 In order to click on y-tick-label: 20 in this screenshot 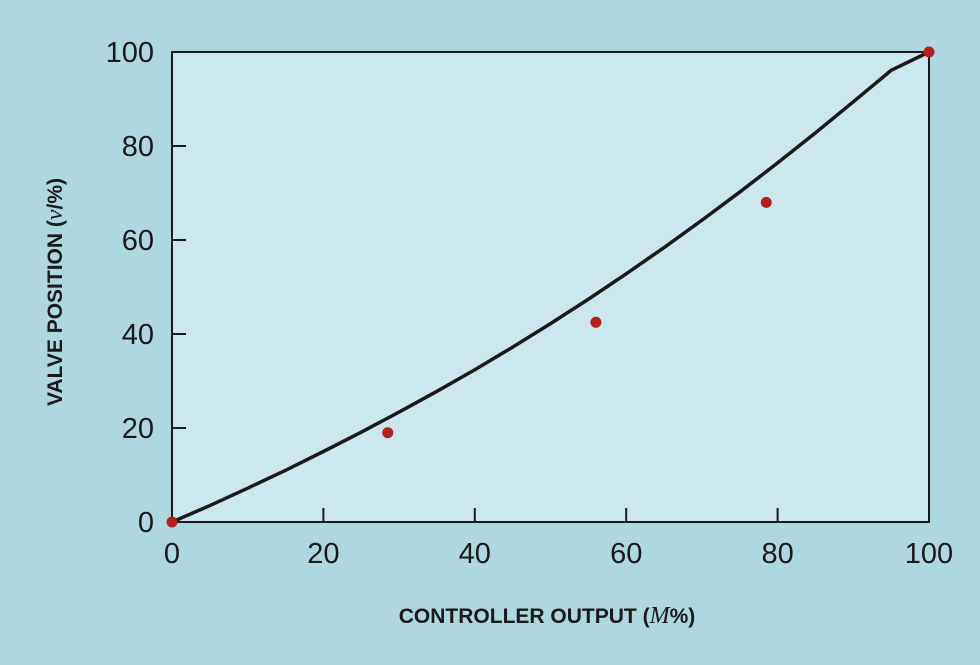, I will do `click(138, 429)`.